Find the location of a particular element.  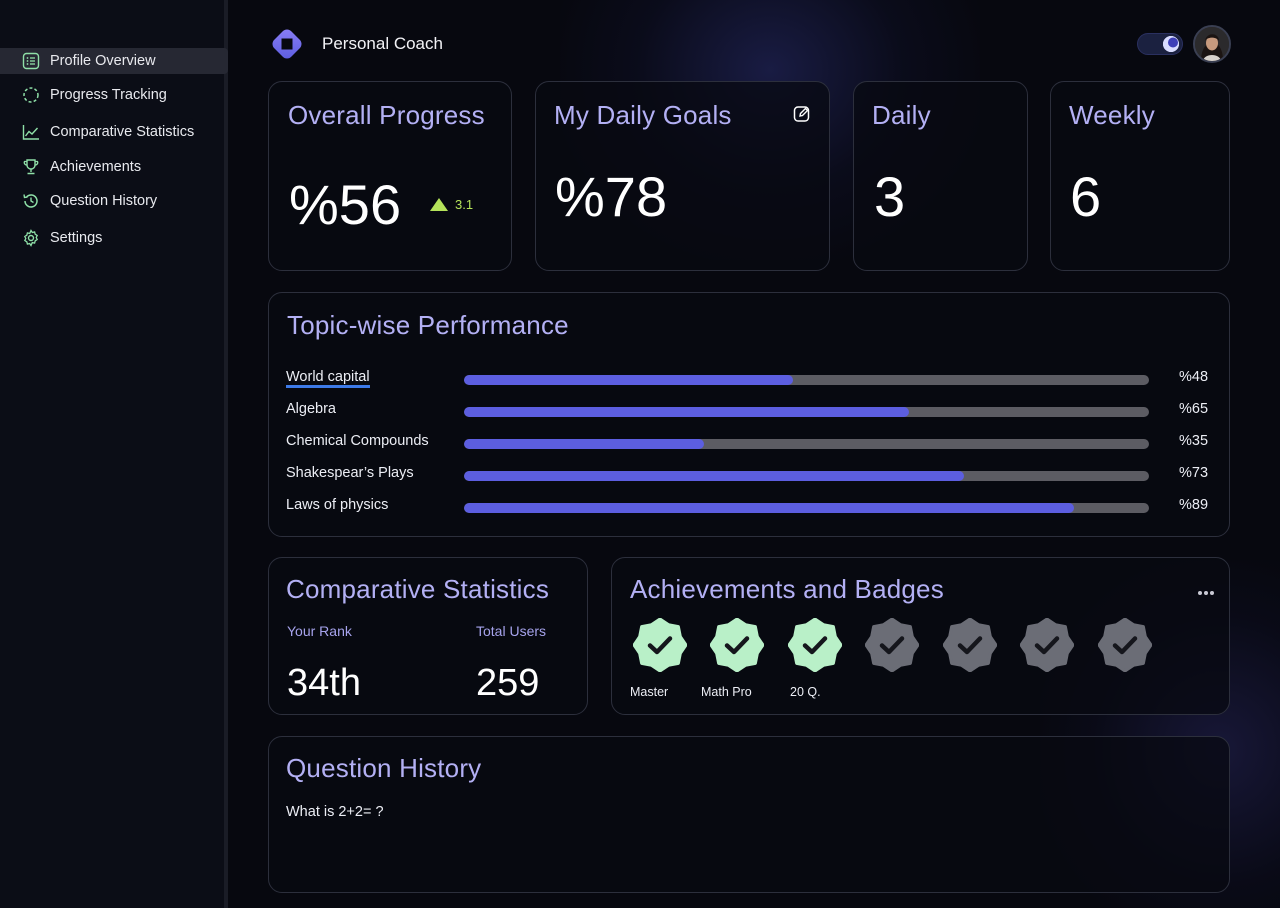

more-icon is located at coordinates (1206, 590).